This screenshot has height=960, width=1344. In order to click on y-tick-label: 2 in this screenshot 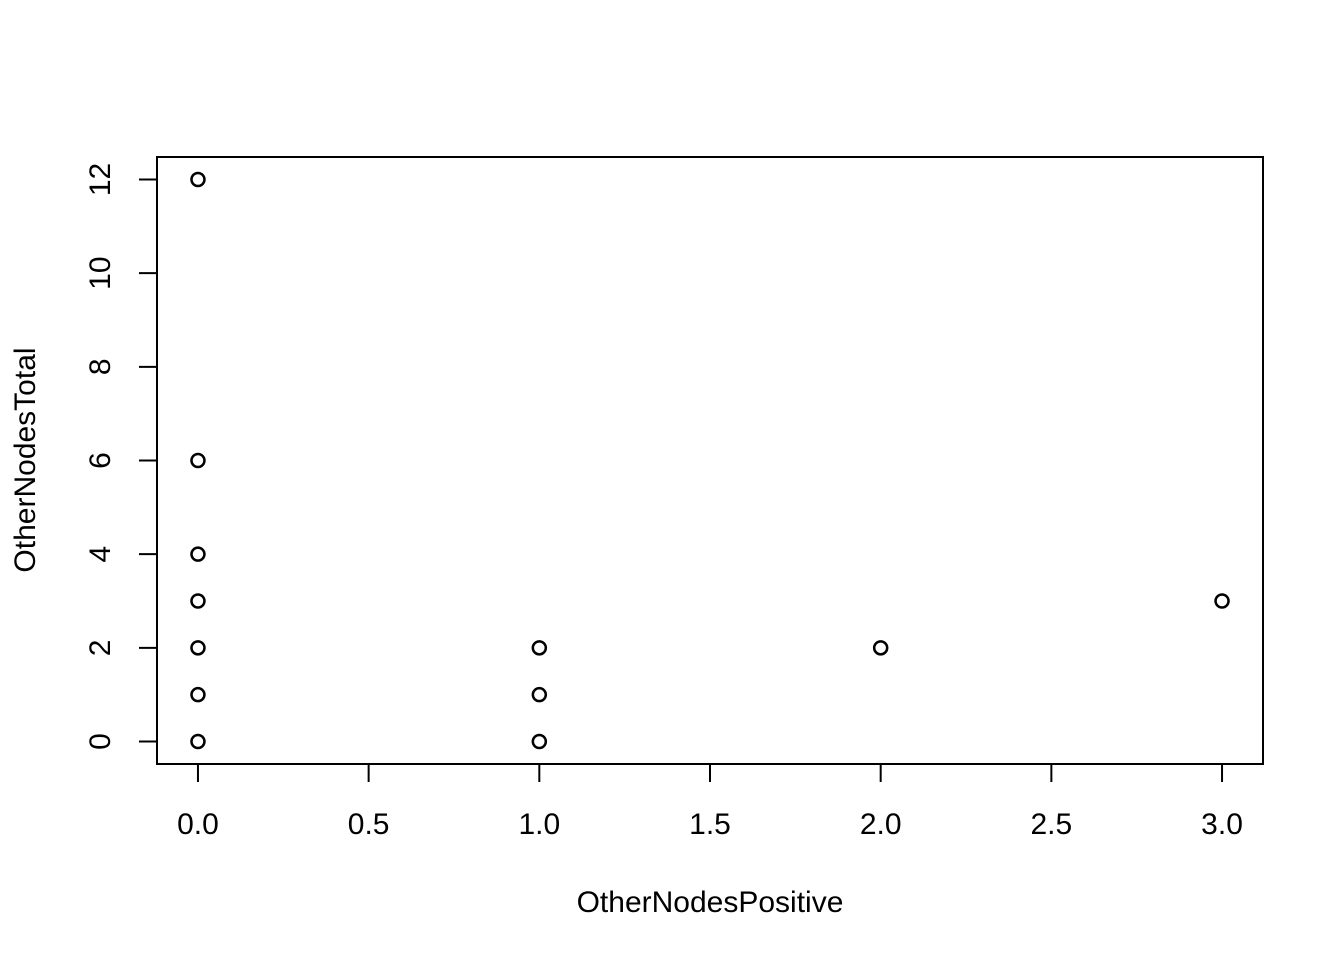, I will do `click(100, 648)`.